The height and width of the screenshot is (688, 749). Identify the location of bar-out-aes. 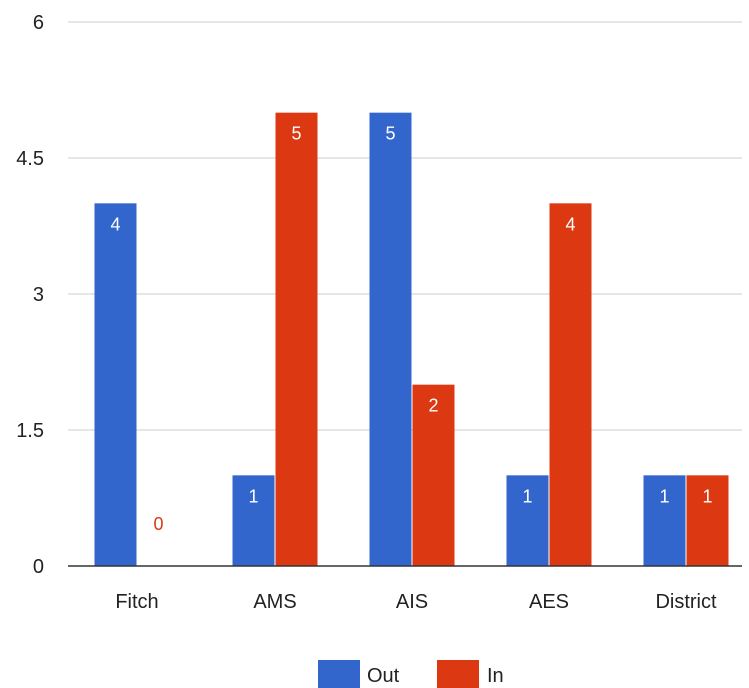
(527, 520).